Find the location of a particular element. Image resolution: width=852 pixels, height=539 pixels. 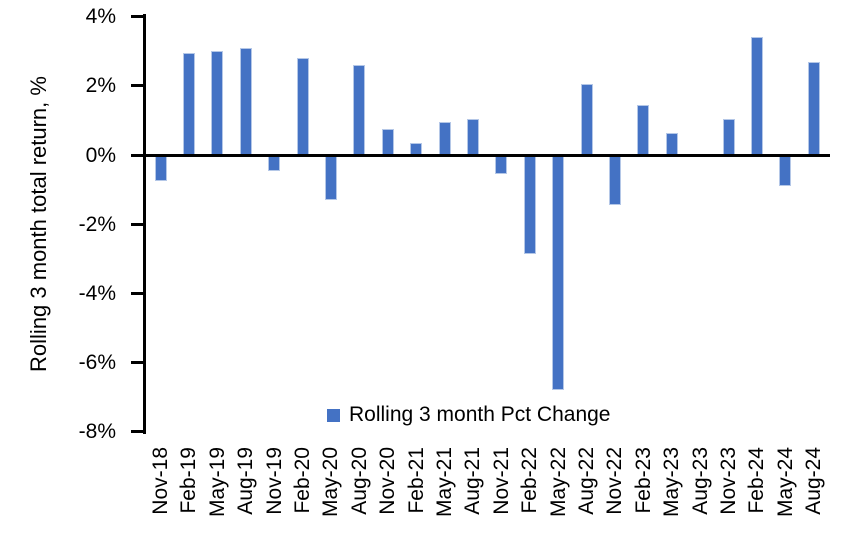

x-axis-tick-label: Aug-20 is located at coordinates (359, 481).